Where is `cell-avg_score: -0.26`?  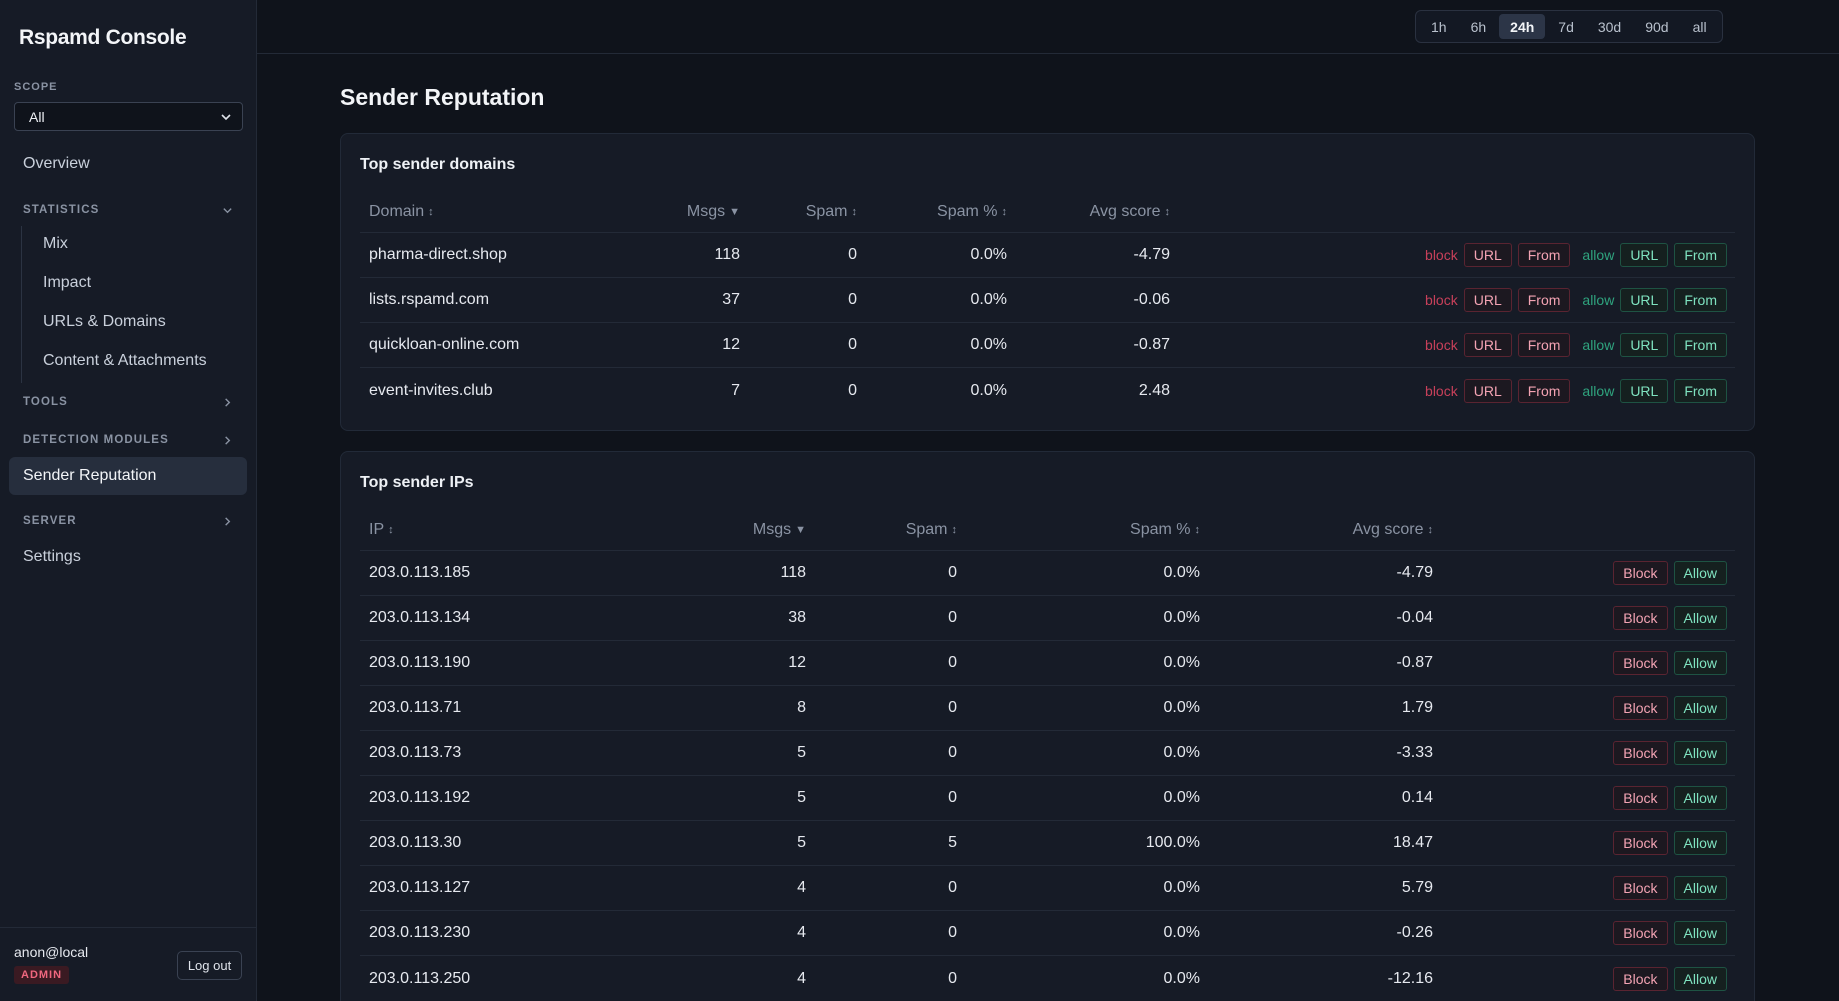
cell-avg_score: -0.26 is located at coordinates (1414, 932).